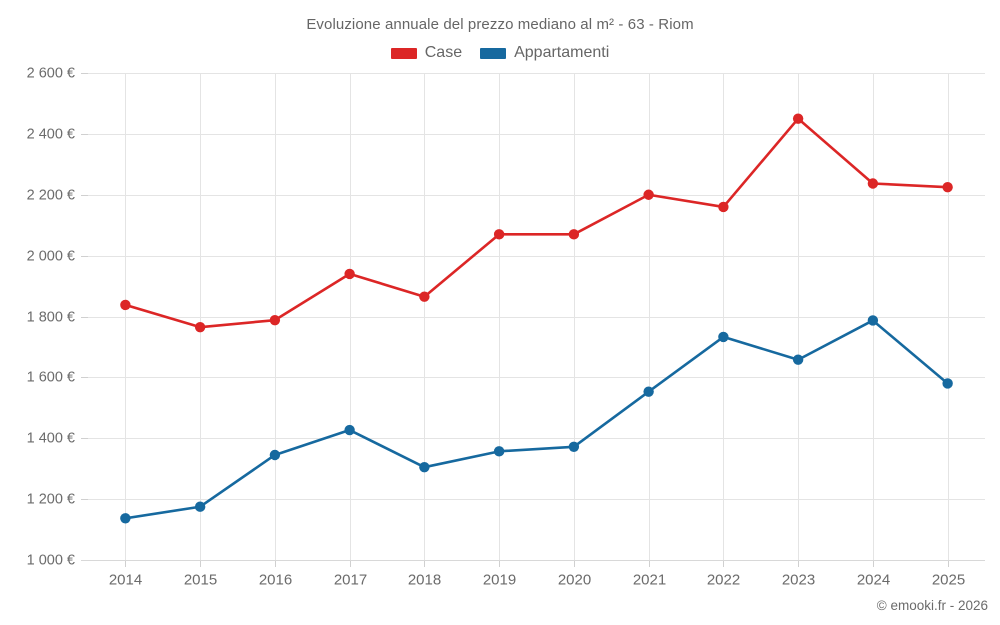 The height and width of the screenshot is (625, 1000). I want to click on data-point: 2017 : 1940 €, so click(349, 274).